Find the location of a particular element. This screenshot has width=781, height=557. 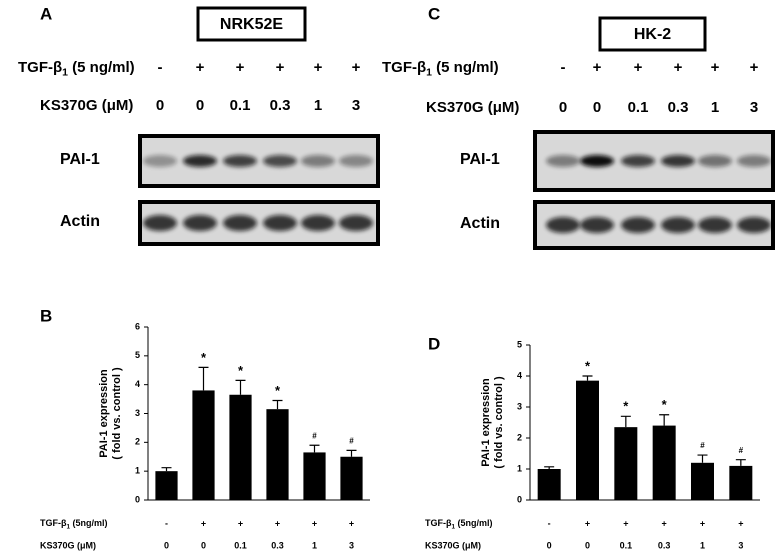

x-tick-label: 0.1 is located at coordinates (626, 545).